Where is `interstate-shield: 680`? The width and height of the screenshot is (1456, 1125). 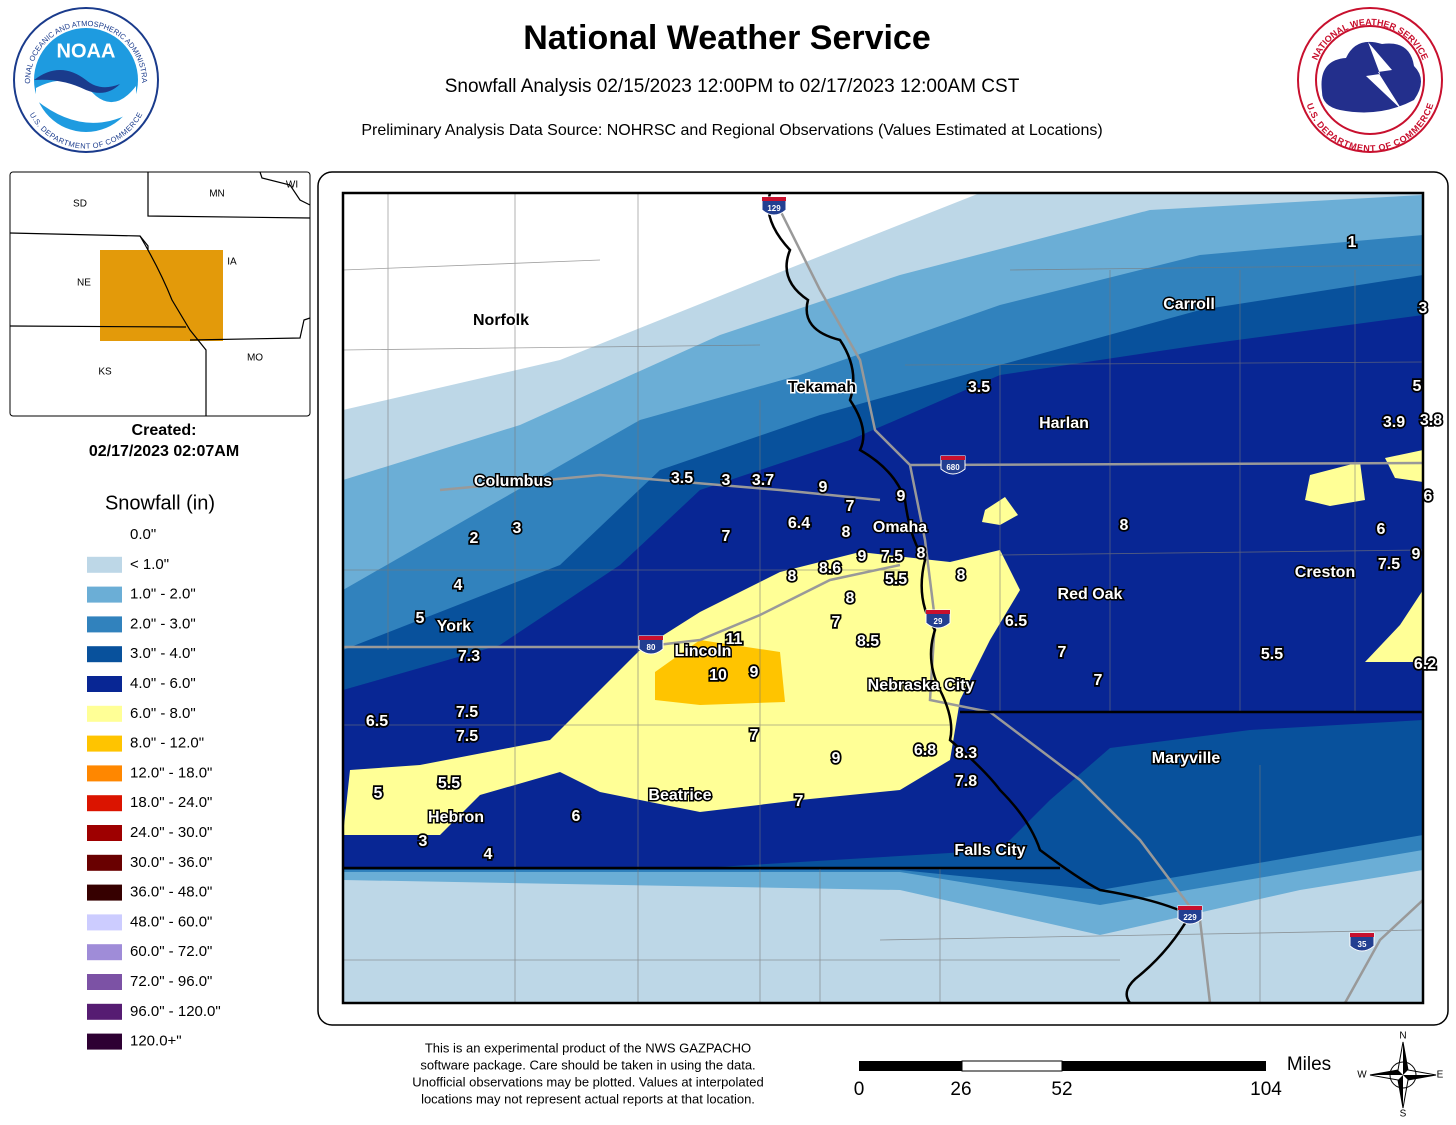
interstate-shield: 680 is located at coordinates (953, 465).